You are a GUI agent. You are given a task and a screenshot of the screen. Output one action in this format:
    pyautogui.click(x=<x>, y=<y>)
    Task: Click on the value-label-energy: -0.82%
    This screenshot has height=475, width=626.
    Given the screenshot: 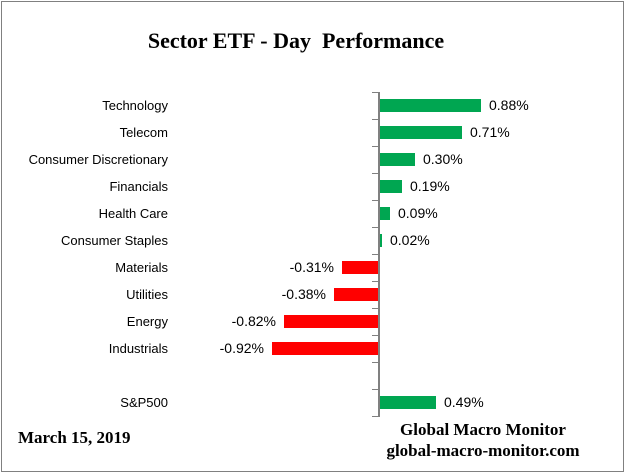 What is the action you would take?
    pyautogui.click(x=253, y=321)
    